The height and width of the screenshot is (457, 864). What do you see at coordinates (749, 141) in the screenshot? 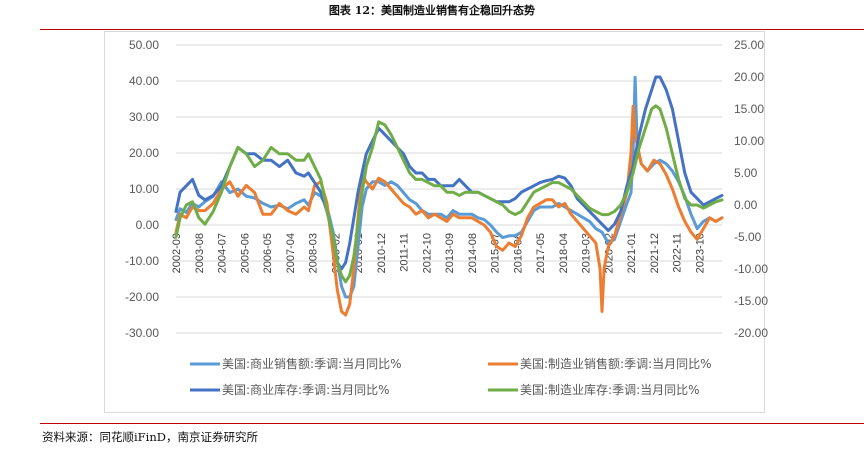
I see `right-tick-label: 10.00` at bounding box center [749, 141].